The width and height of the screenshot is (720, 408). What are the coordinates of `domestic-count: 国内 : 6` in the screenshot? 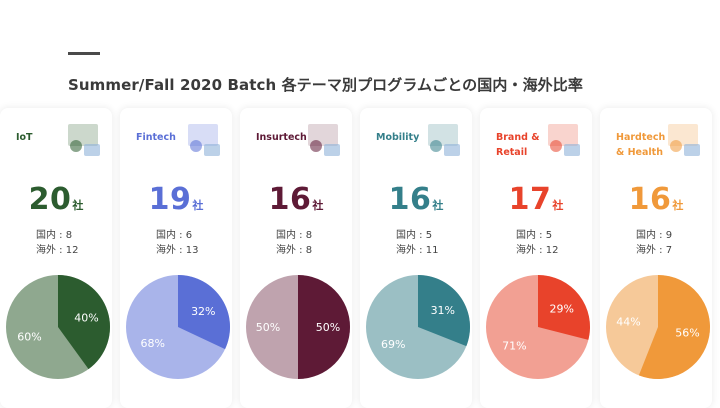 It's located at (174, 235).